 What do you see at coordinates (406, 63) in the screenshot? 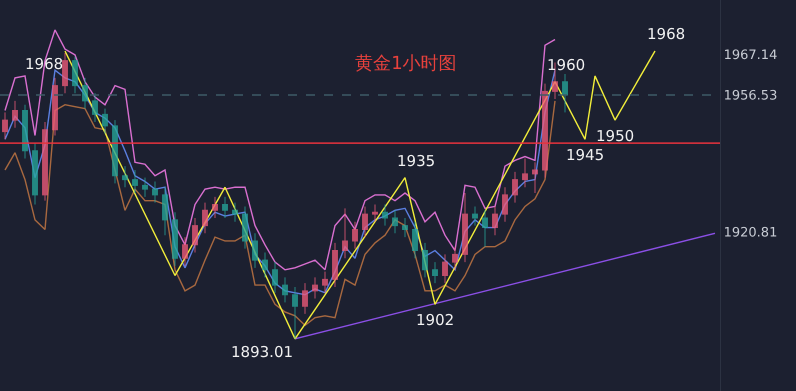
I see `text: 黄金1小时图` at bounding box center [406, 63].